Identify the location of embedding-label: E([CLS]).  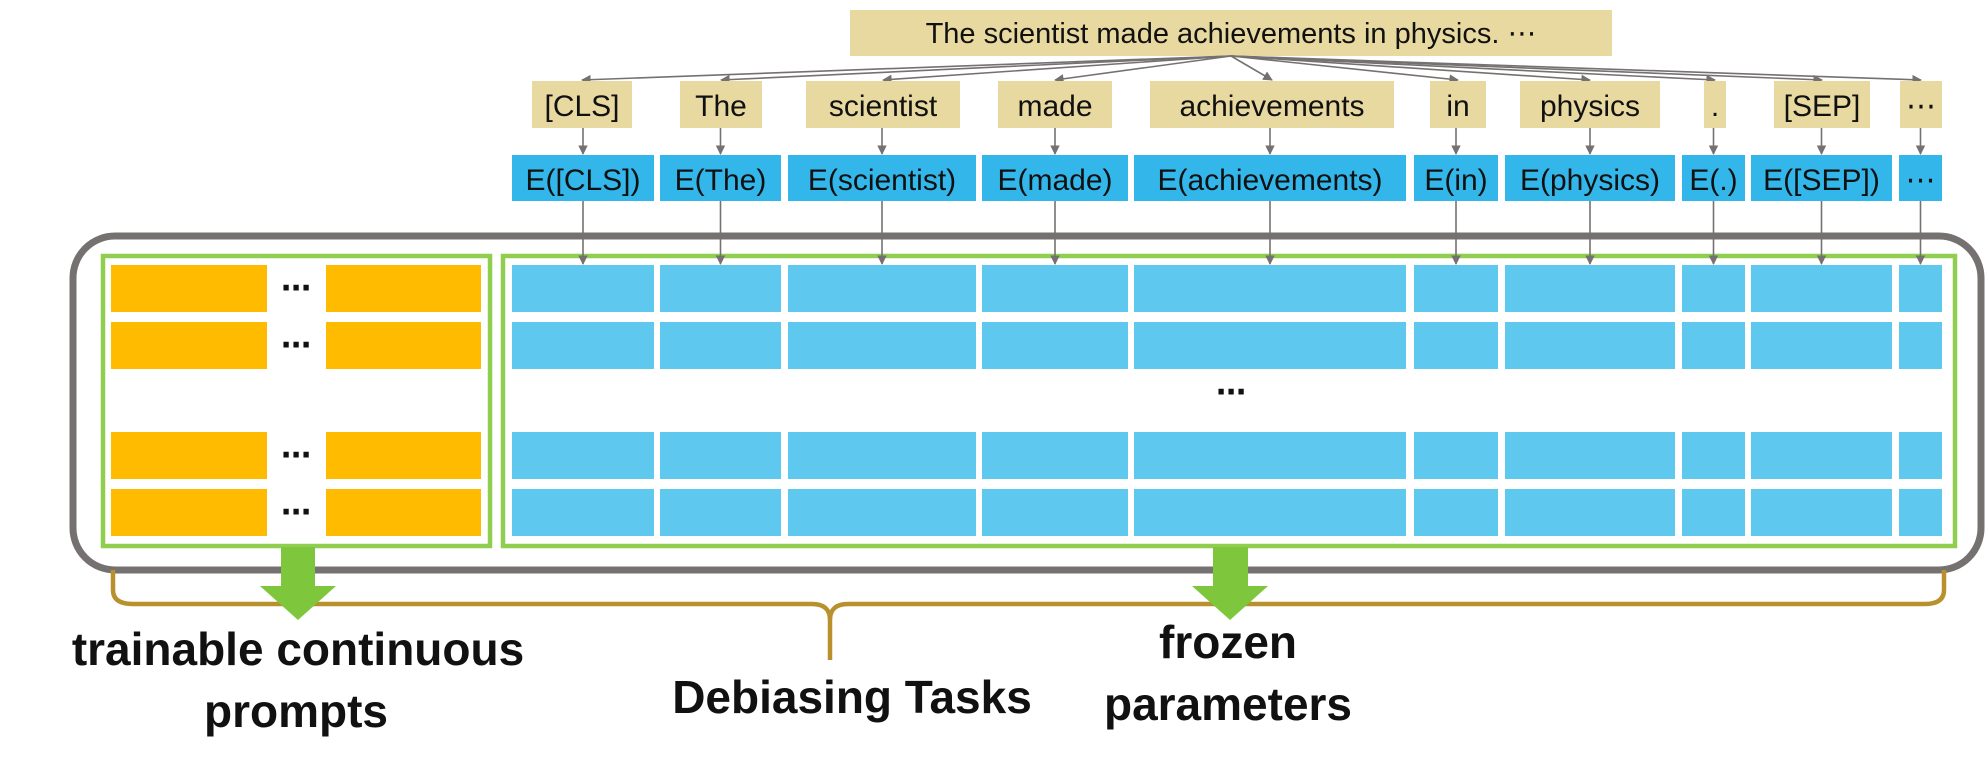
(582, 180).